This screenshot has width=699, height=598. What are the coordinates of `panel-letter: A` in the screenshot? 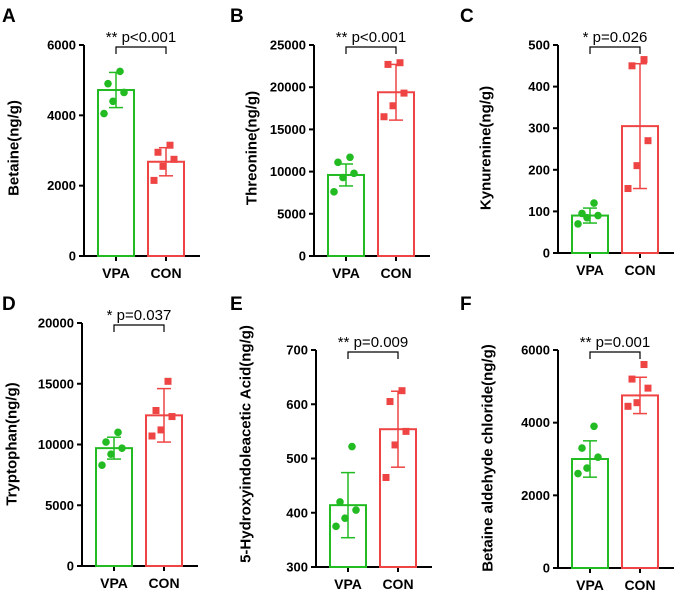 It's located at (9, 16).